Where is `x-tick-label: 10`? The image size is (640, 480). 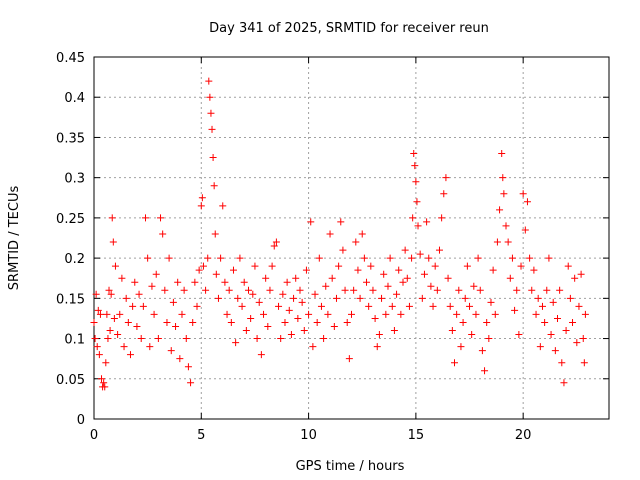
x-tick-label: 10 is located at coordinates (308, 435).